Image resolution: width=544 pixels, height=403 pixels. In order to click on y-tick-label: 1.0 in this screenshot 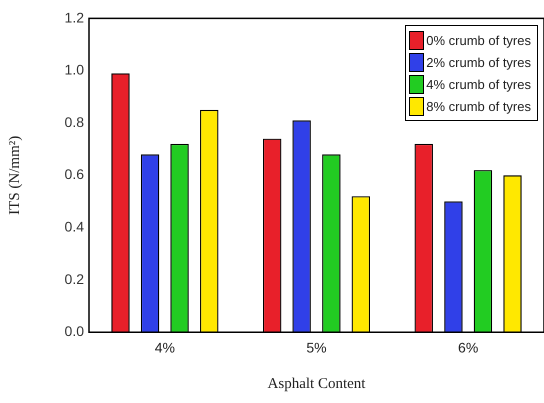, I will do `click(74, 70)`.